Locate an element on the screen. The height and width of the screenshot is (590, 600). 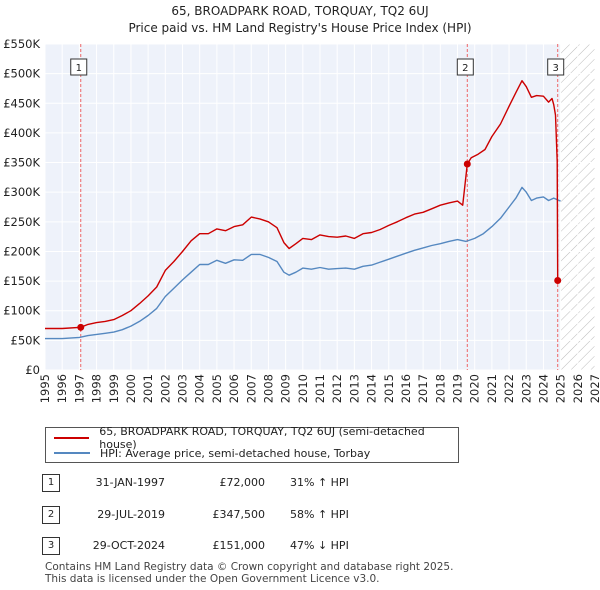
y-tick-label: £350K is located at coordinates (21, 163).